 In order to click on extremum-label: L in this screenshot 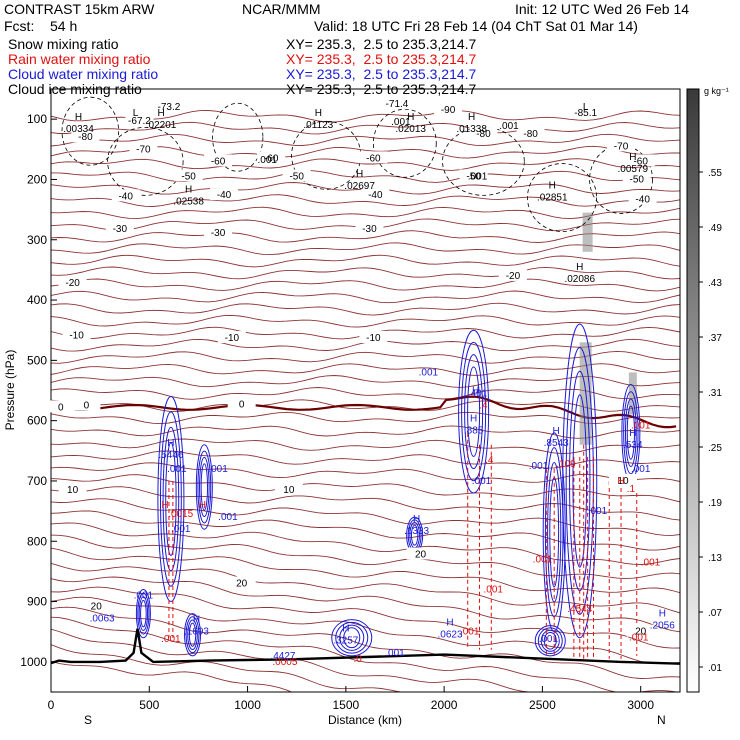, I will do `click(586, 107)`.